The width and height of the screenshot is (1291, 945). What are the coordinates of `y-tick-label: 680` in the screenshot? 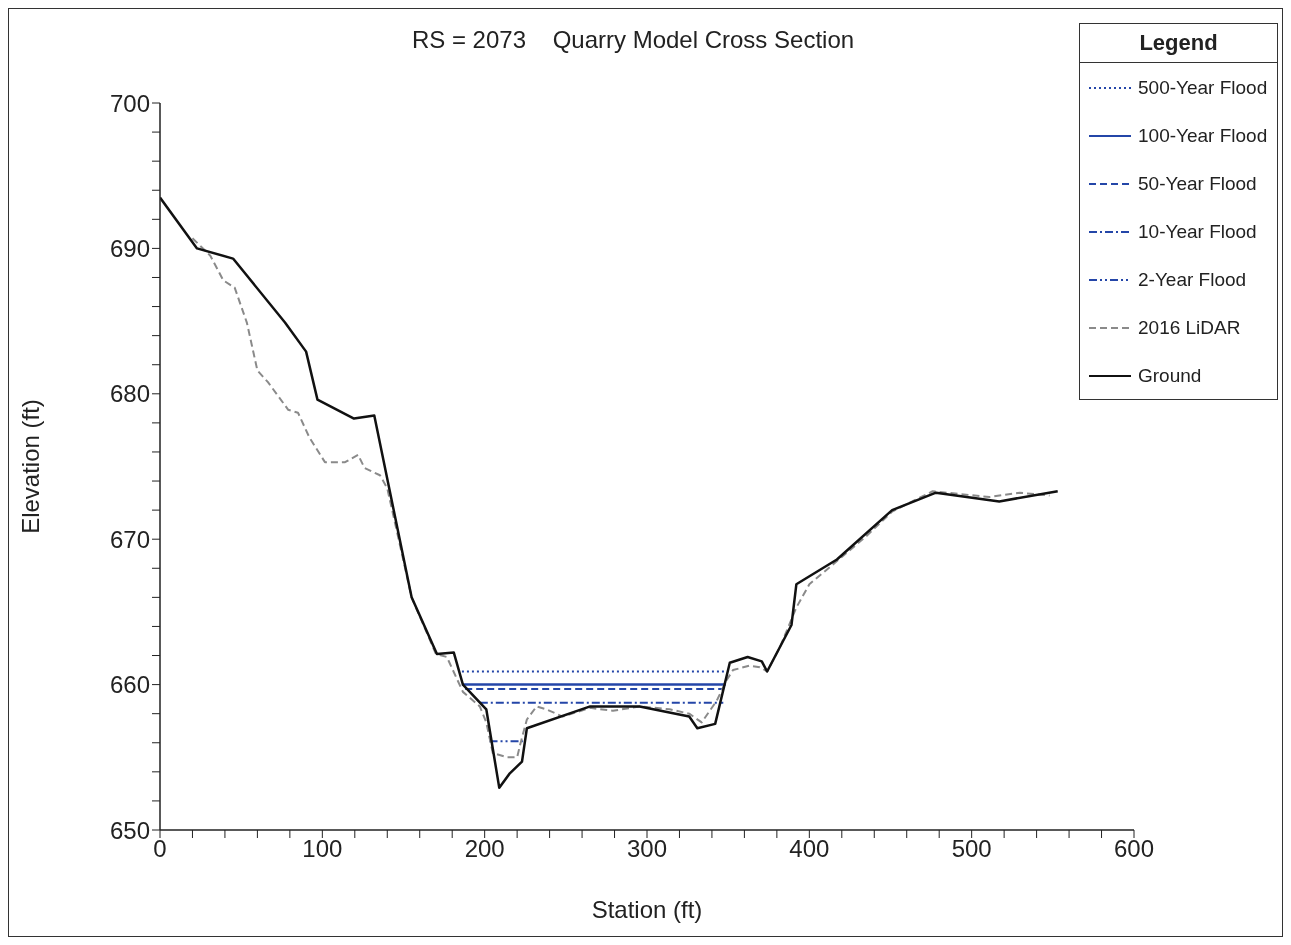 It's located at (129, 394).